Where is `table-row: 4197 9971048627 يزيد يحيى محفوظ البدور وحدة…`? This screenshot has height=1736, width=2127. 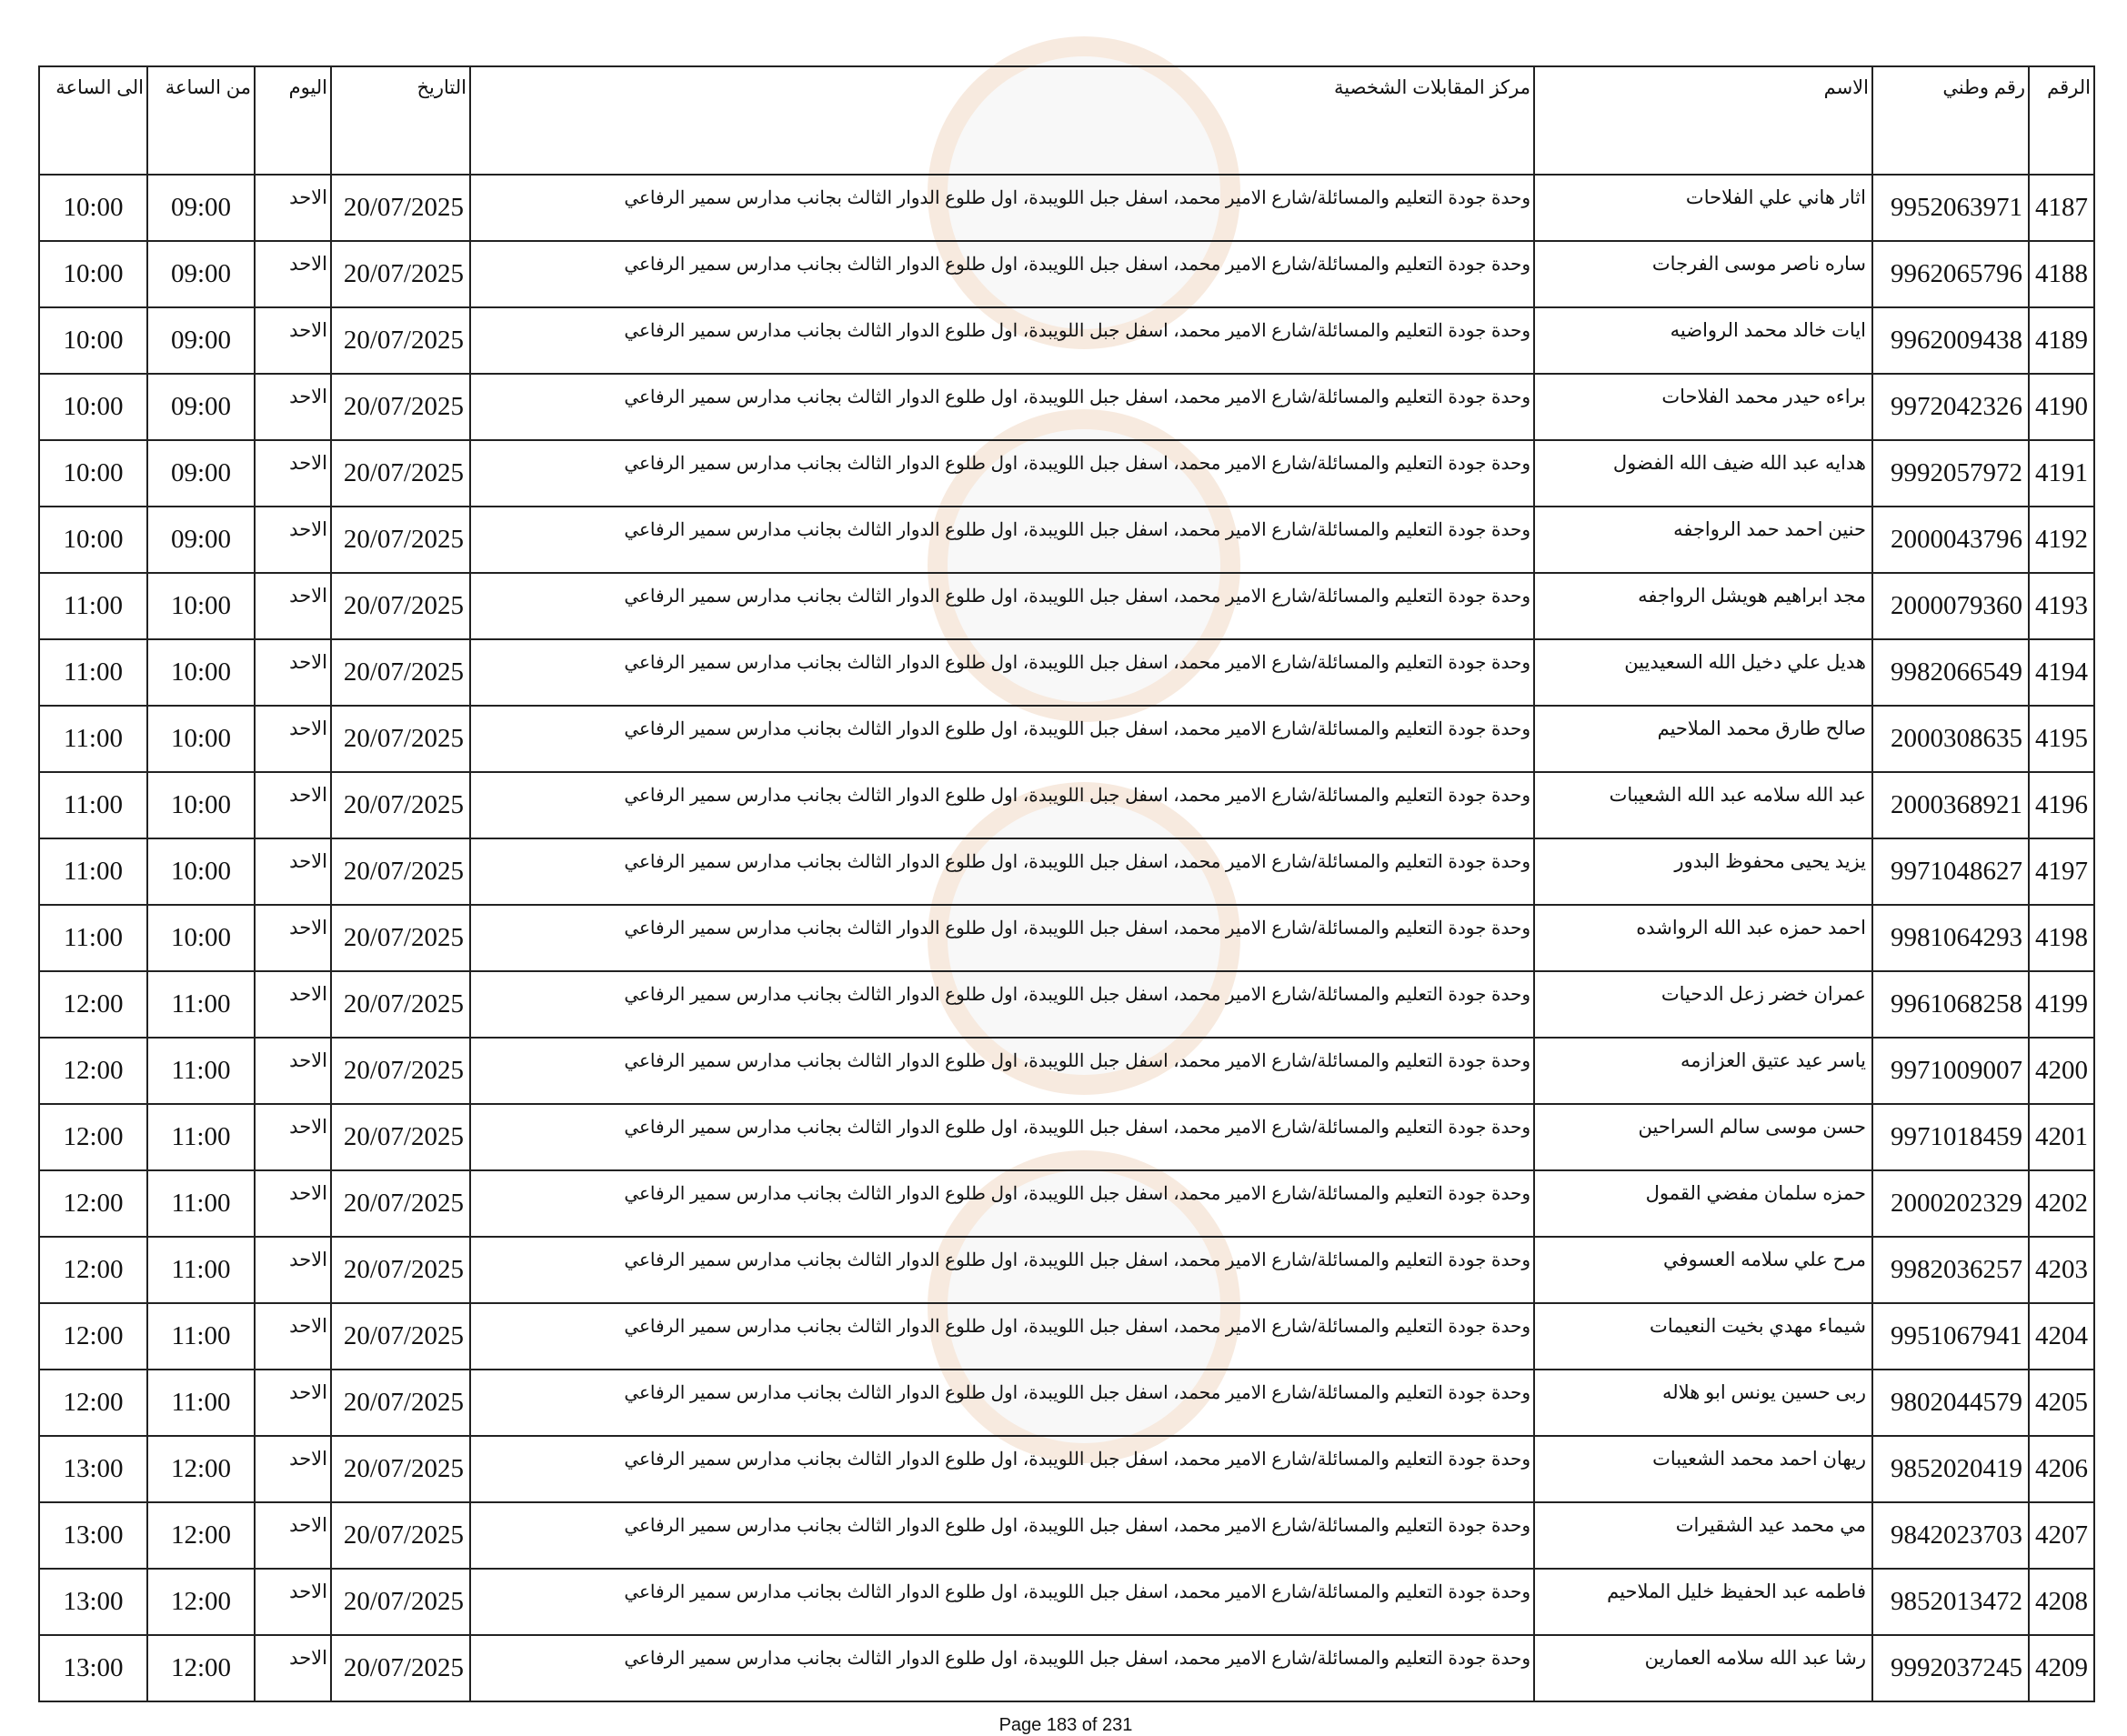 table-row: 4197 9971048627 يزيد يحيى محفوظ البدور وحدة… is located at coordinates (1066, 872).